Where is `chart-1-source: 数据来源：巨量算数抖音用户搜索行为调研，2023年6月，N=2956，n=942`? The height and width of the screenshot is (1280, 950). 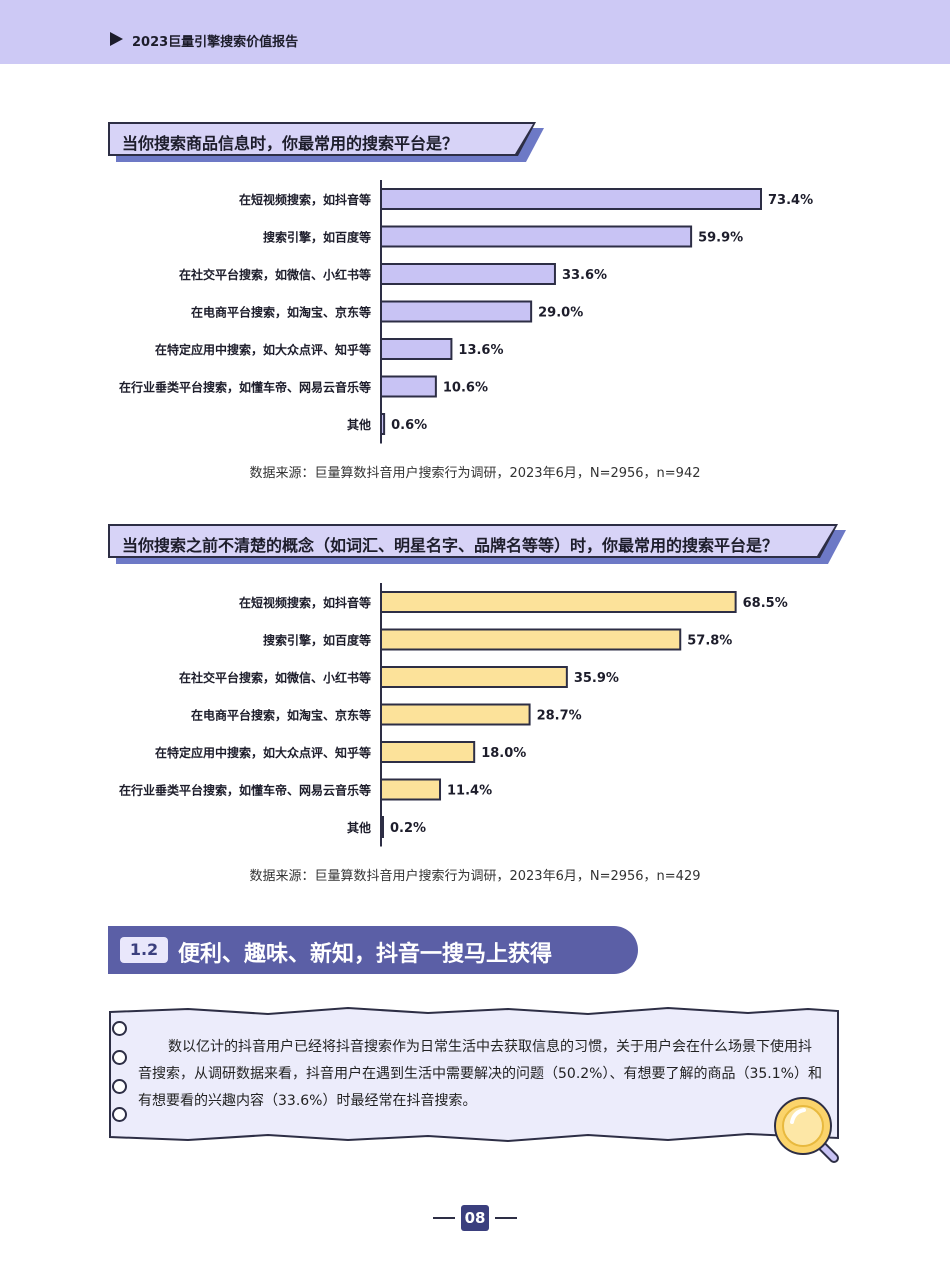 chart-1-source: 数据来源：巨量算数抖音用户搜索行为调研，2023年6月，N=2956，n=942 is located at coordinates (475, 473).